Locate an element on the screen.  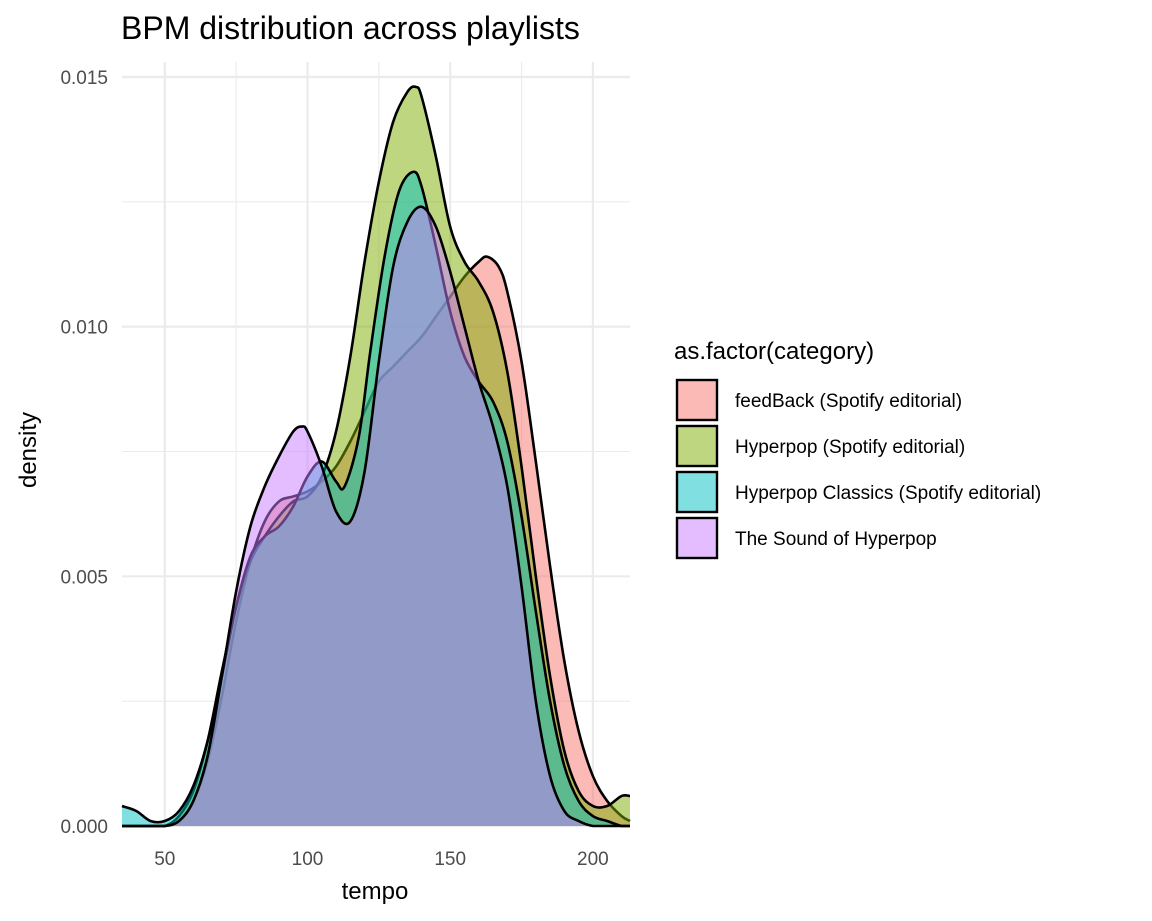
y-tick-label: 0.015 is located at coordinates (84, 78).